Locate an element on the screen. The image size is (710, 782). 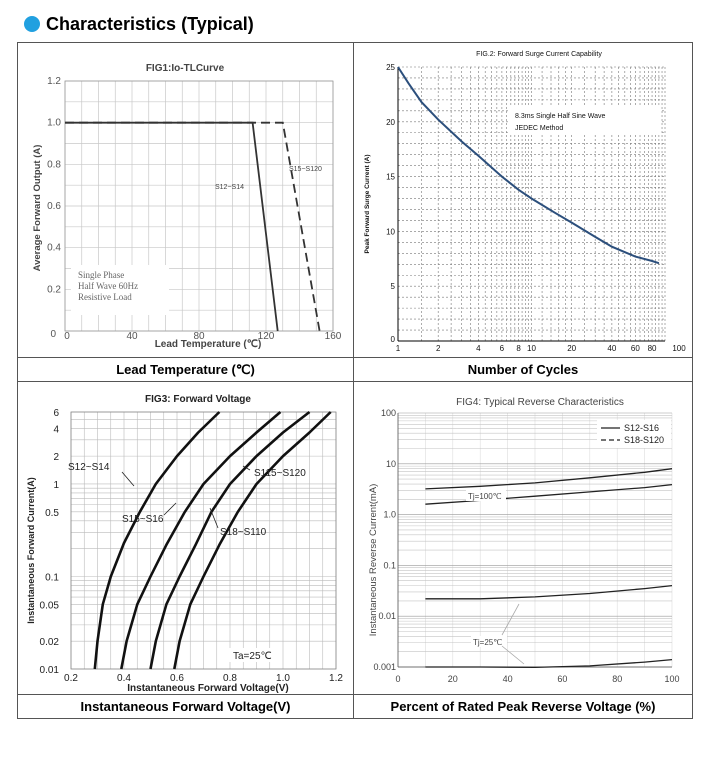
y-tick-label: 100 is located at coordinates (388, 413).